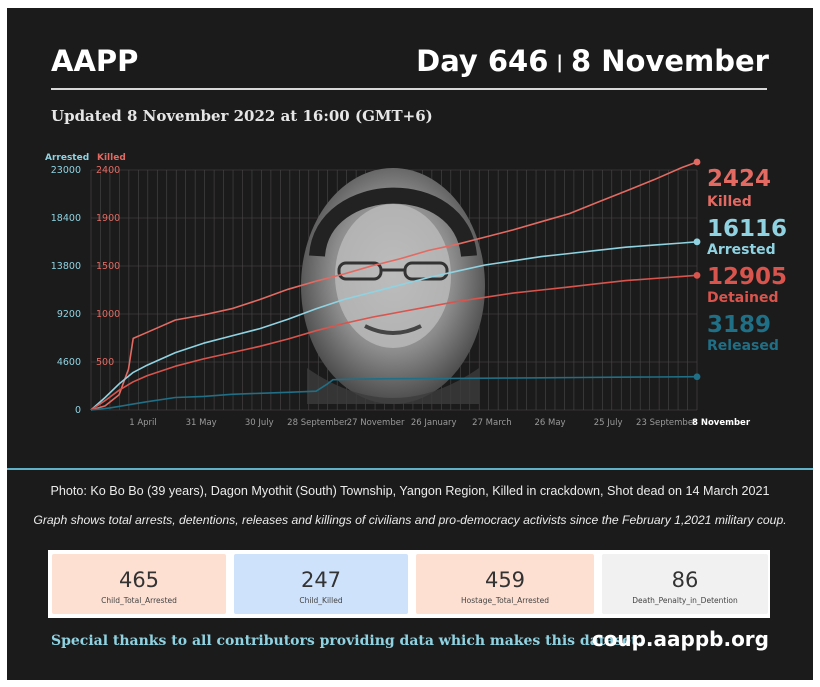 This screenshot has height=687, width=820. I want to click on series-end-point-detained, so click(697, 275).